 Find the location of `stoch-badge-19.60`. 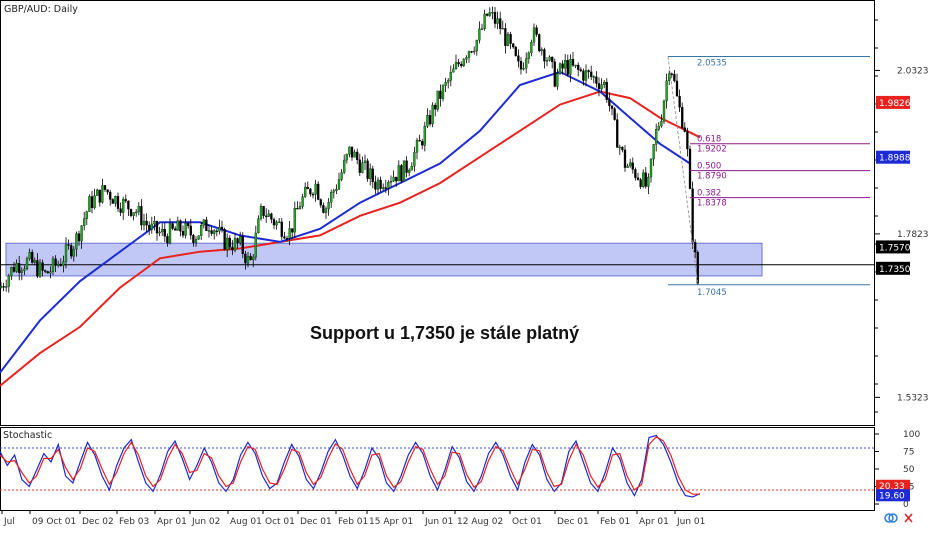

stoch-badge-19.60 is located at coordinates (893, 495).